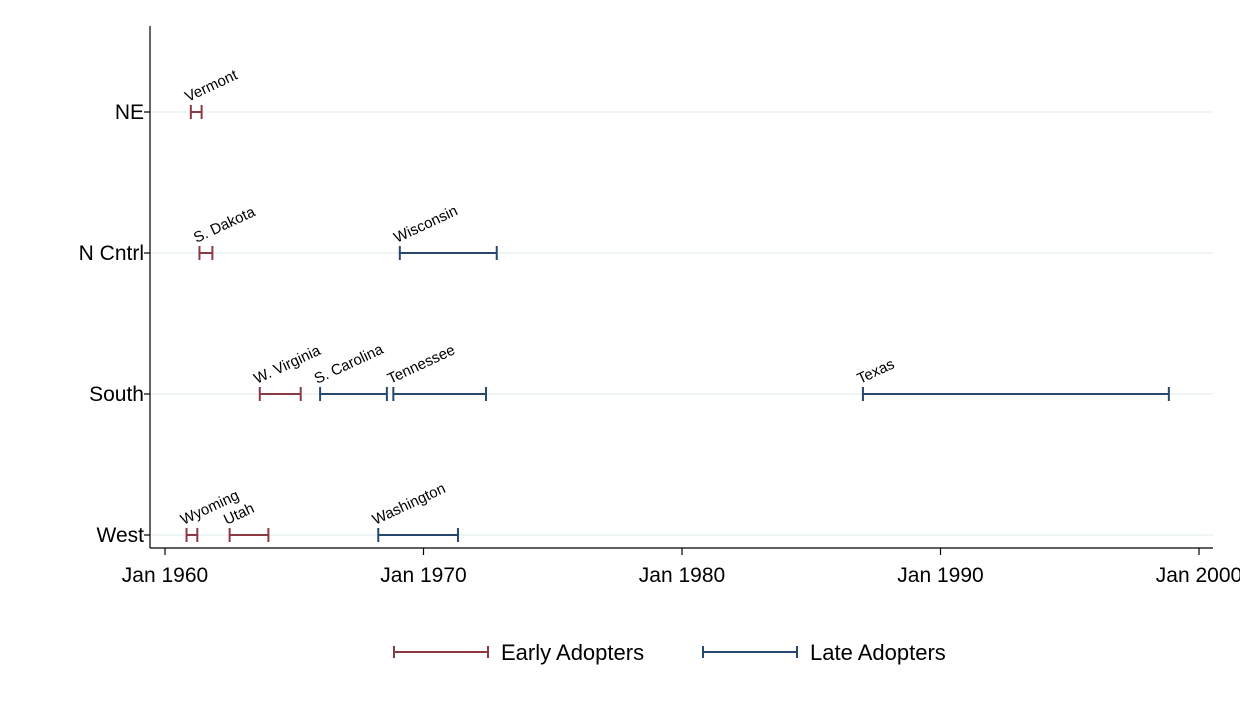  Describe the element at coordinates (196, 112) in the screenshot. I see `range-vermont` at that location.